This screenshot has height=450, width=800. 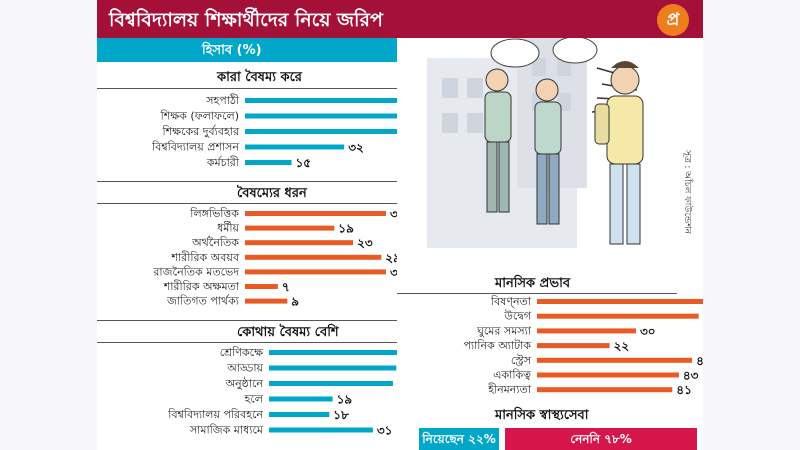 What do you see at coordinates (201, 131) in the screenshot?
I see `category-label: শিক্ষকের দুর্ব্যবহার` at bounding box center [201, 131].